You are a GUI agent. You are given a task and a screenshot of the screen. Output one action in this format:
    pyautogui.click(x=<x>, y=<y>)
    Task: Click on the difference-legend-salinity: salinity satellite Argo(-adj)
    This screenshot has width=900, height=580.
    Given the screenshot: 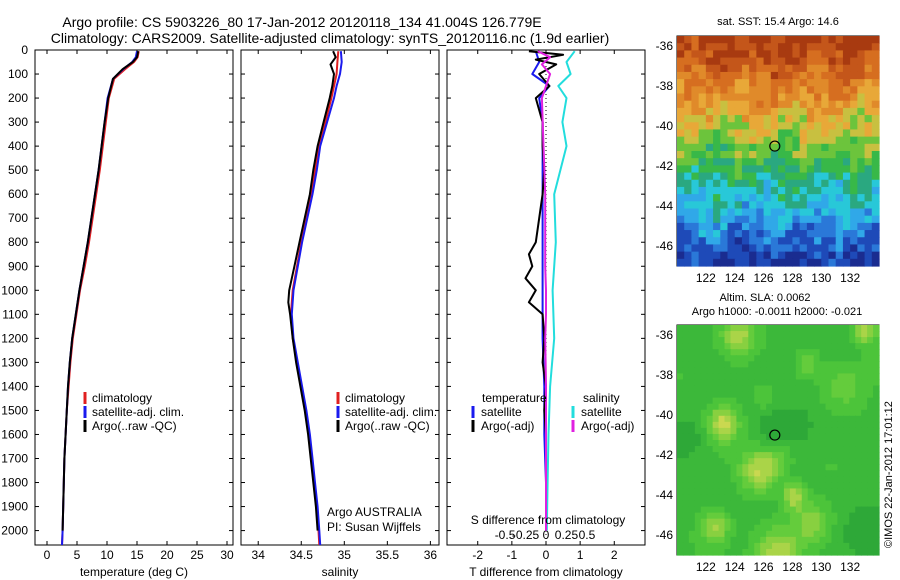 What is the action you would take?
    pyautogui.click(x=602, y=412)
    